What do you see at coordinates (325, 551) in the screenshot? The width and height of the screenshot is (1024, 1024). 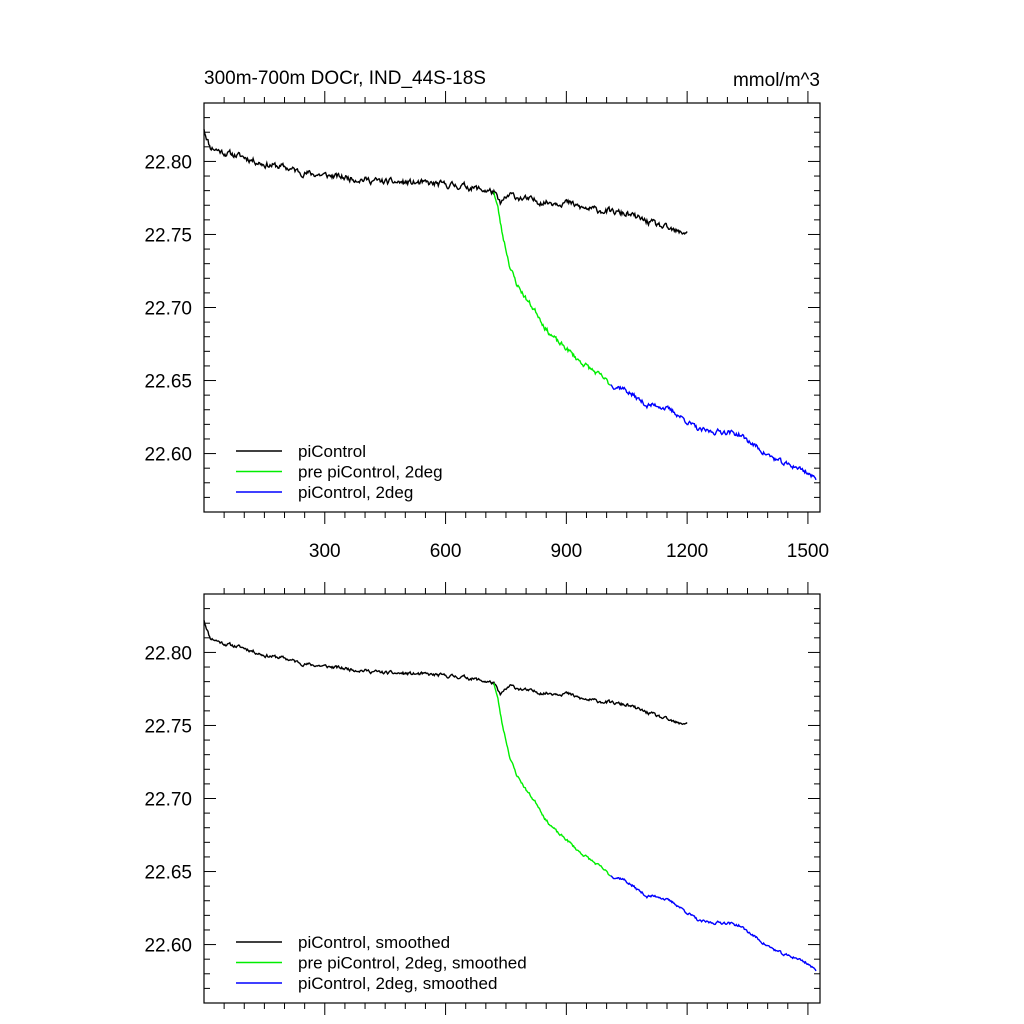 I see `x-tick-label: 300` at bounding box center [325, 551].